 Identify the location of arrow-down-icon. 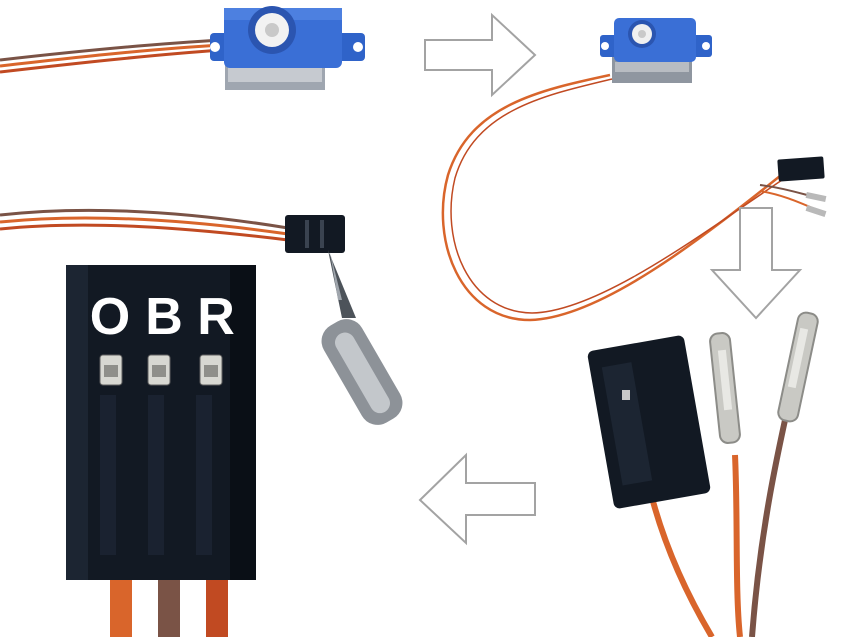
(756, 263).